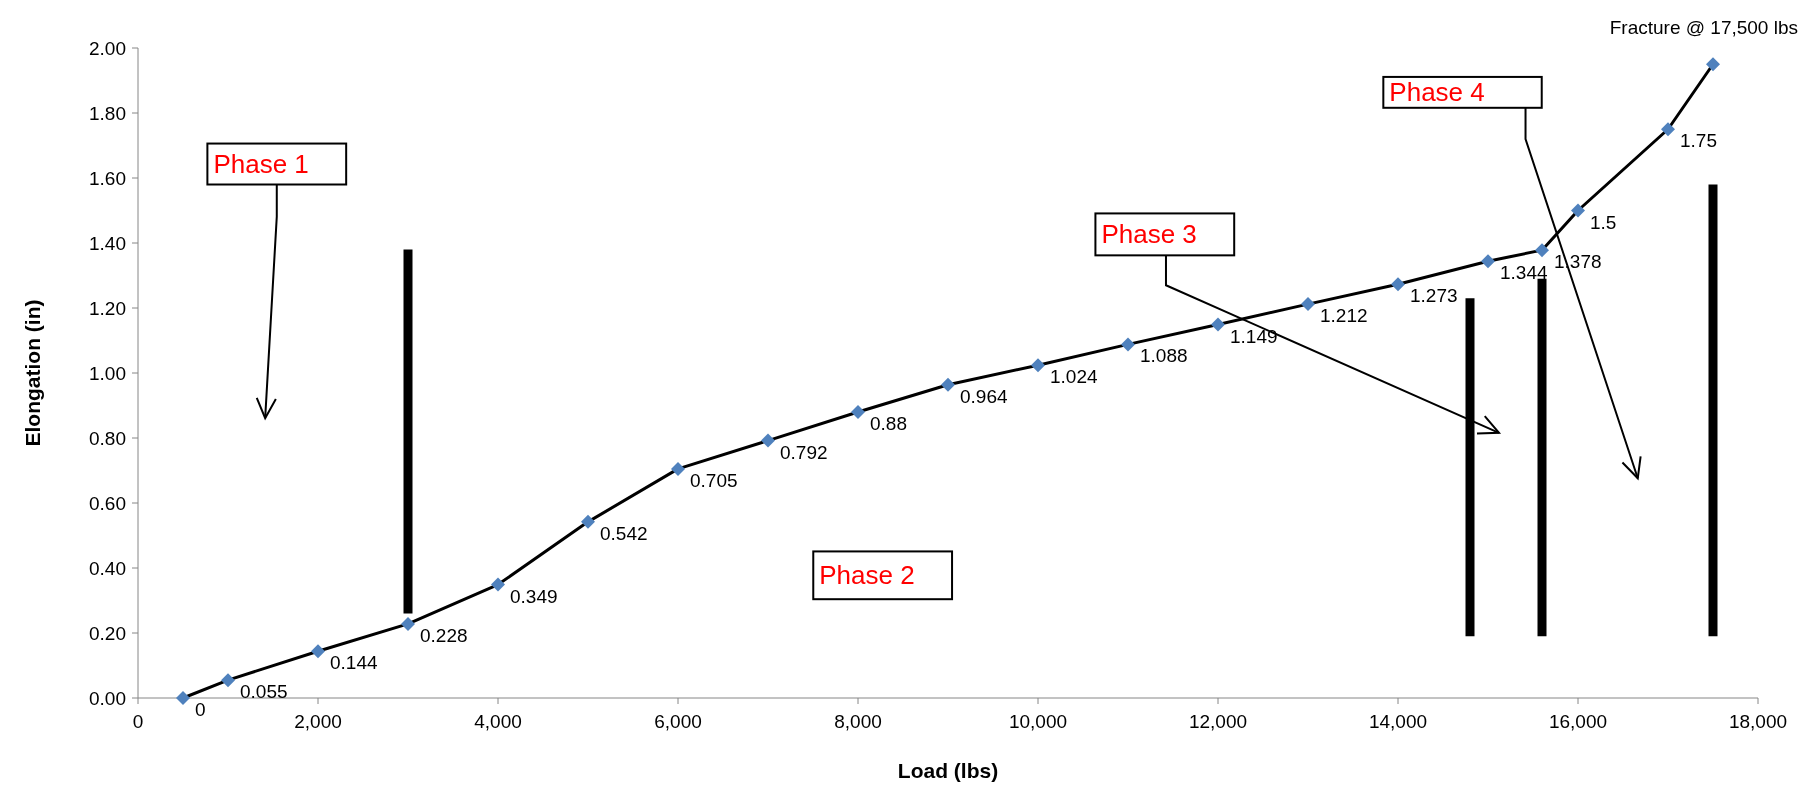  Describe the element at coordinates (107, 373) in the screenshot. I see `y-tick-label: 1.00` at that location.